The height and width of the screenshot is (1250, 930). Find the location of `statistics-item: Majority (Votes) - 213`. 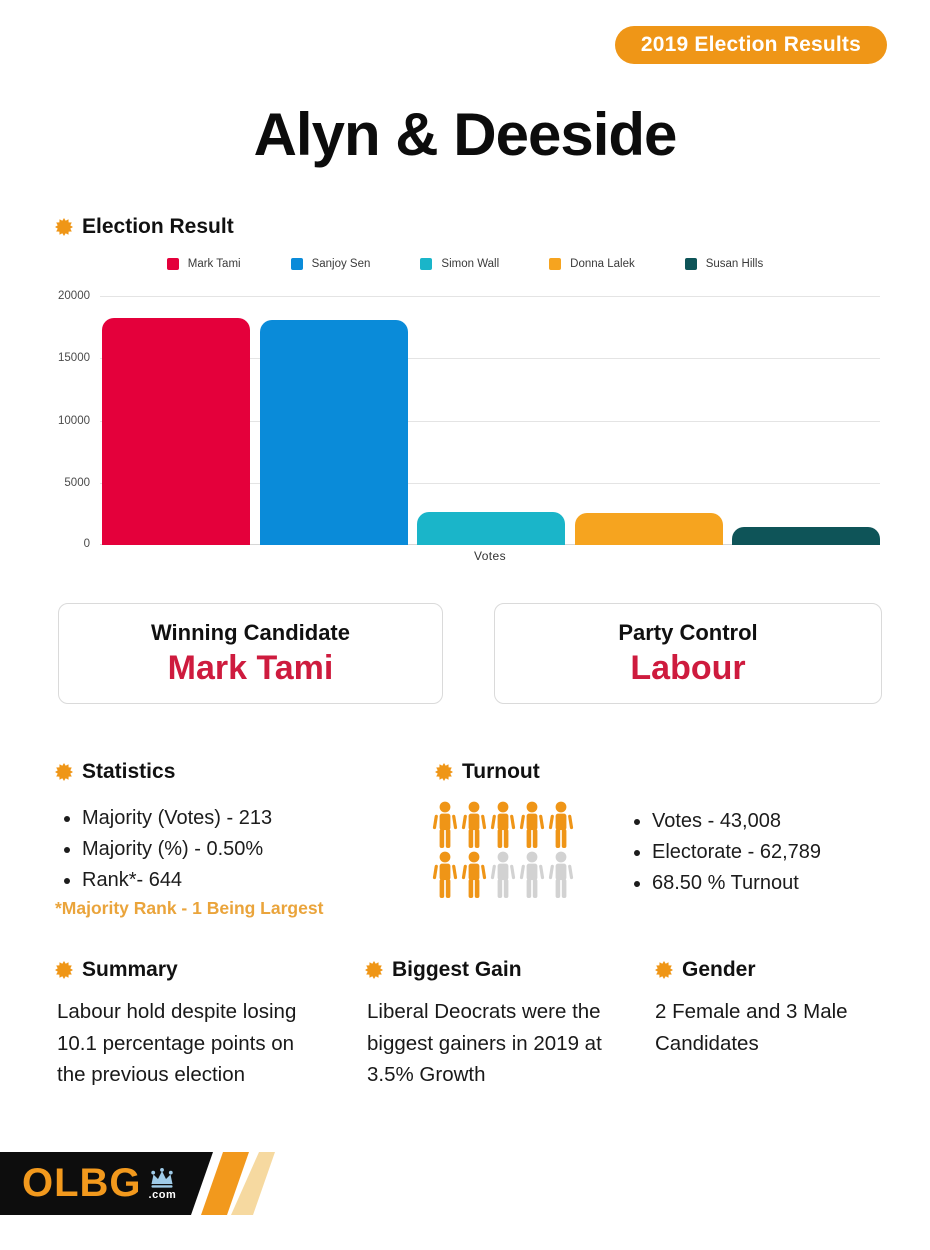

statistics-item: Majority (Votes) - 213 is located at coordinates (177, 818).